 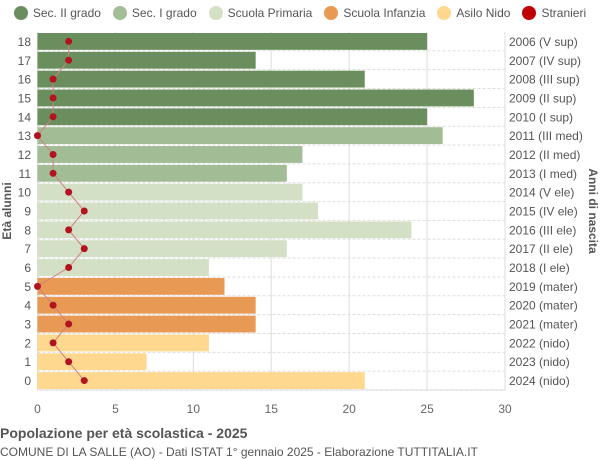 What do you see at coordinates (25, 80) in the screenshot?
I see `y-tick-label: 16` at bounding box center [25, 80].